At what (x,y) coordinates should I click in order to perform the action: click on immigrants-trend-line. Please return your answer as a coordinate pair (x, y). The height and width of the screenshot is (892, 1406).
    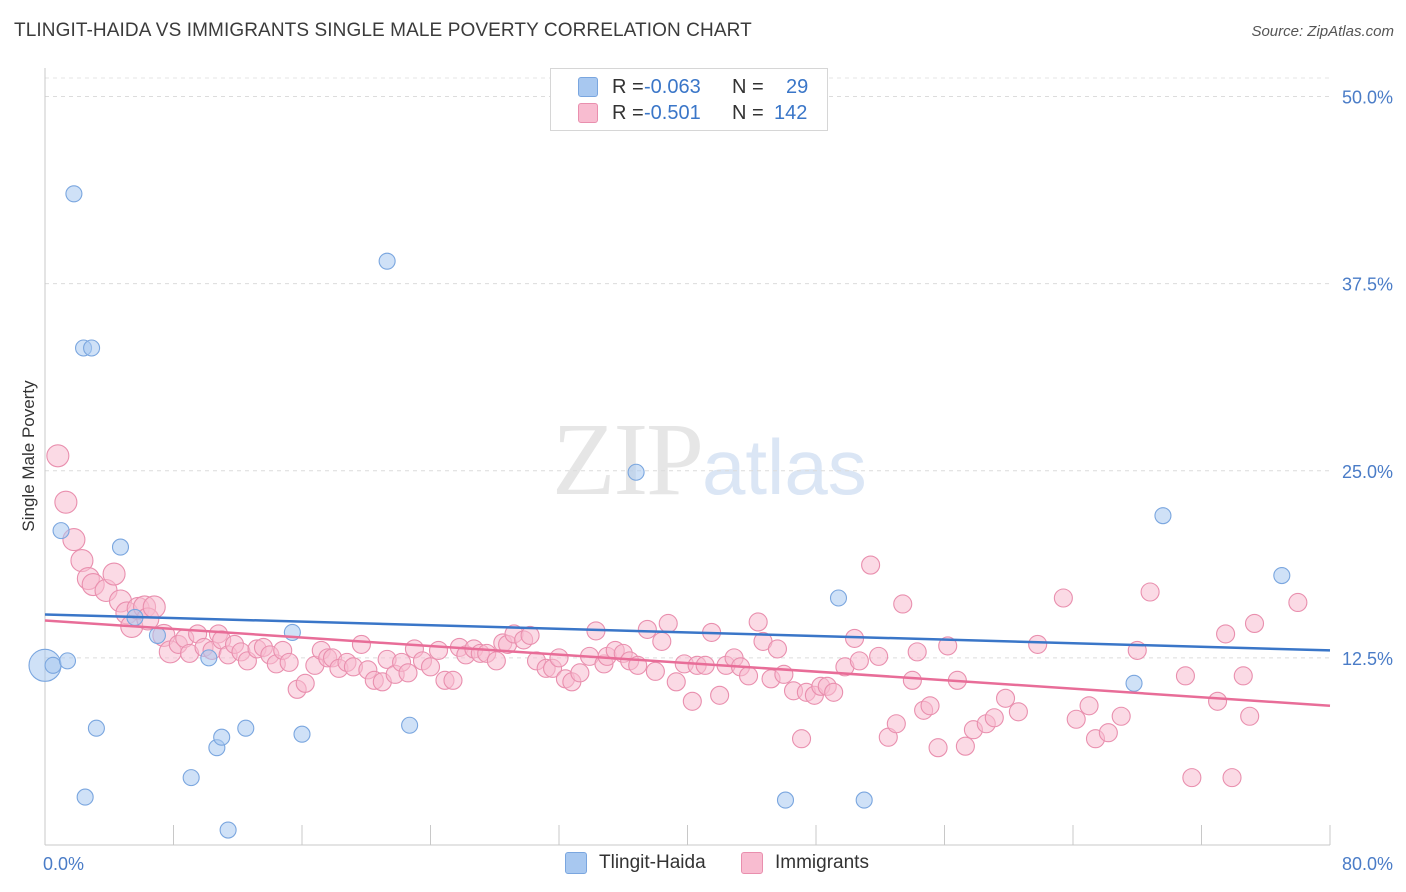
    Looking at the image, I should click on (687, 663).